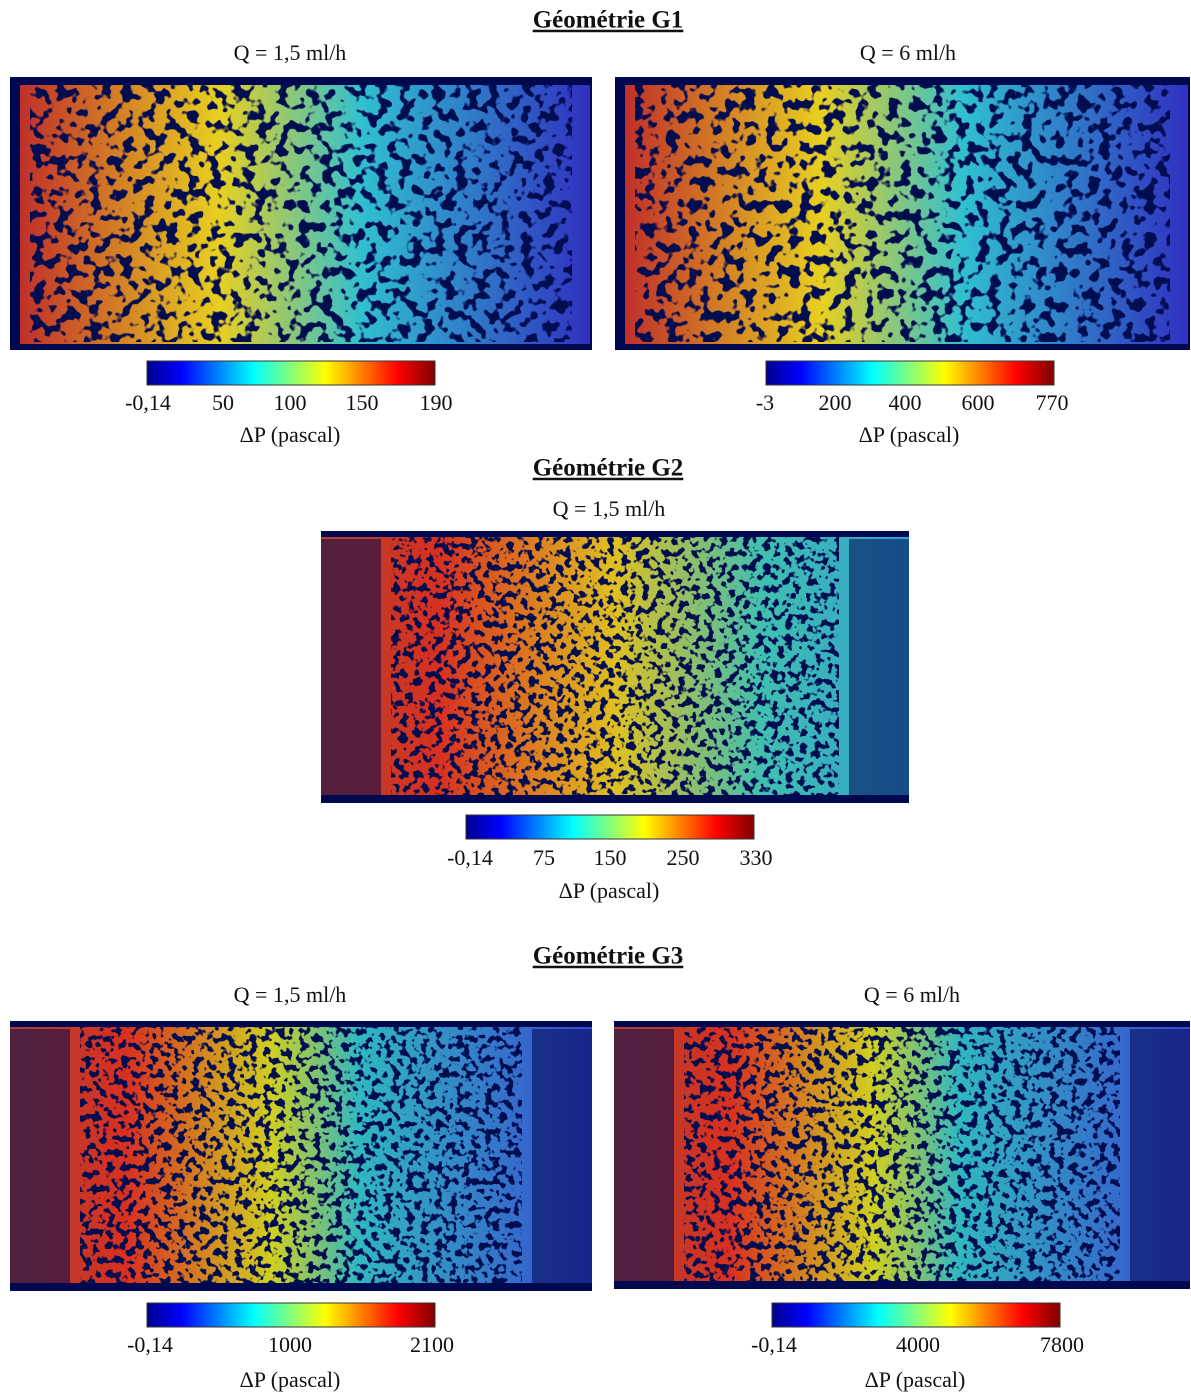 This screenshot has width=1191, height=1397. What do you see at coordinates (432, 1344) in the screenshot?
I see `colorbar-tick-label: 2100` at bounding box center [432, 1344].